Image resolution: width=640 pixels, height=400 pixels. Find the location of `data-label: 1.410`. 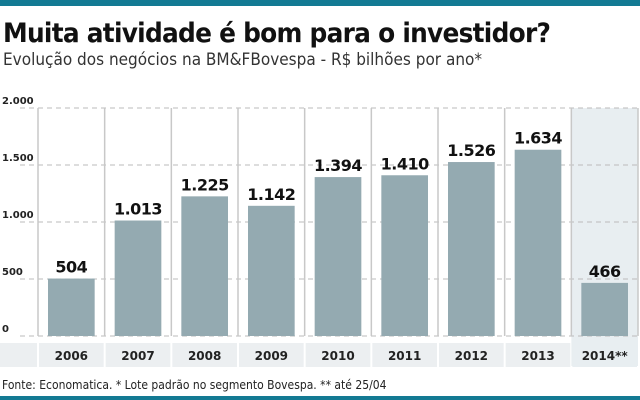

data-label: 1.410 is located at coordinates (405, 163).